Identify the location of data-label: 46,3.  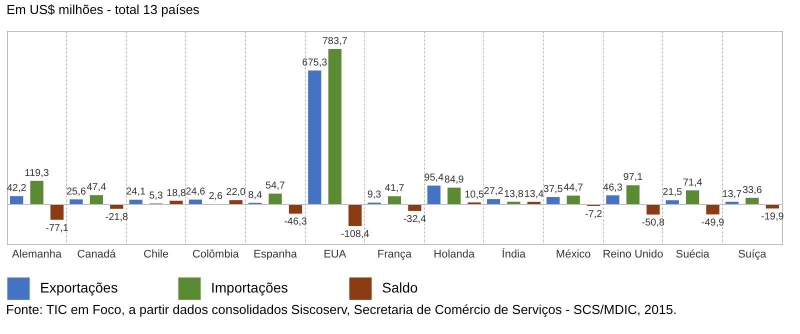
(613, 188).